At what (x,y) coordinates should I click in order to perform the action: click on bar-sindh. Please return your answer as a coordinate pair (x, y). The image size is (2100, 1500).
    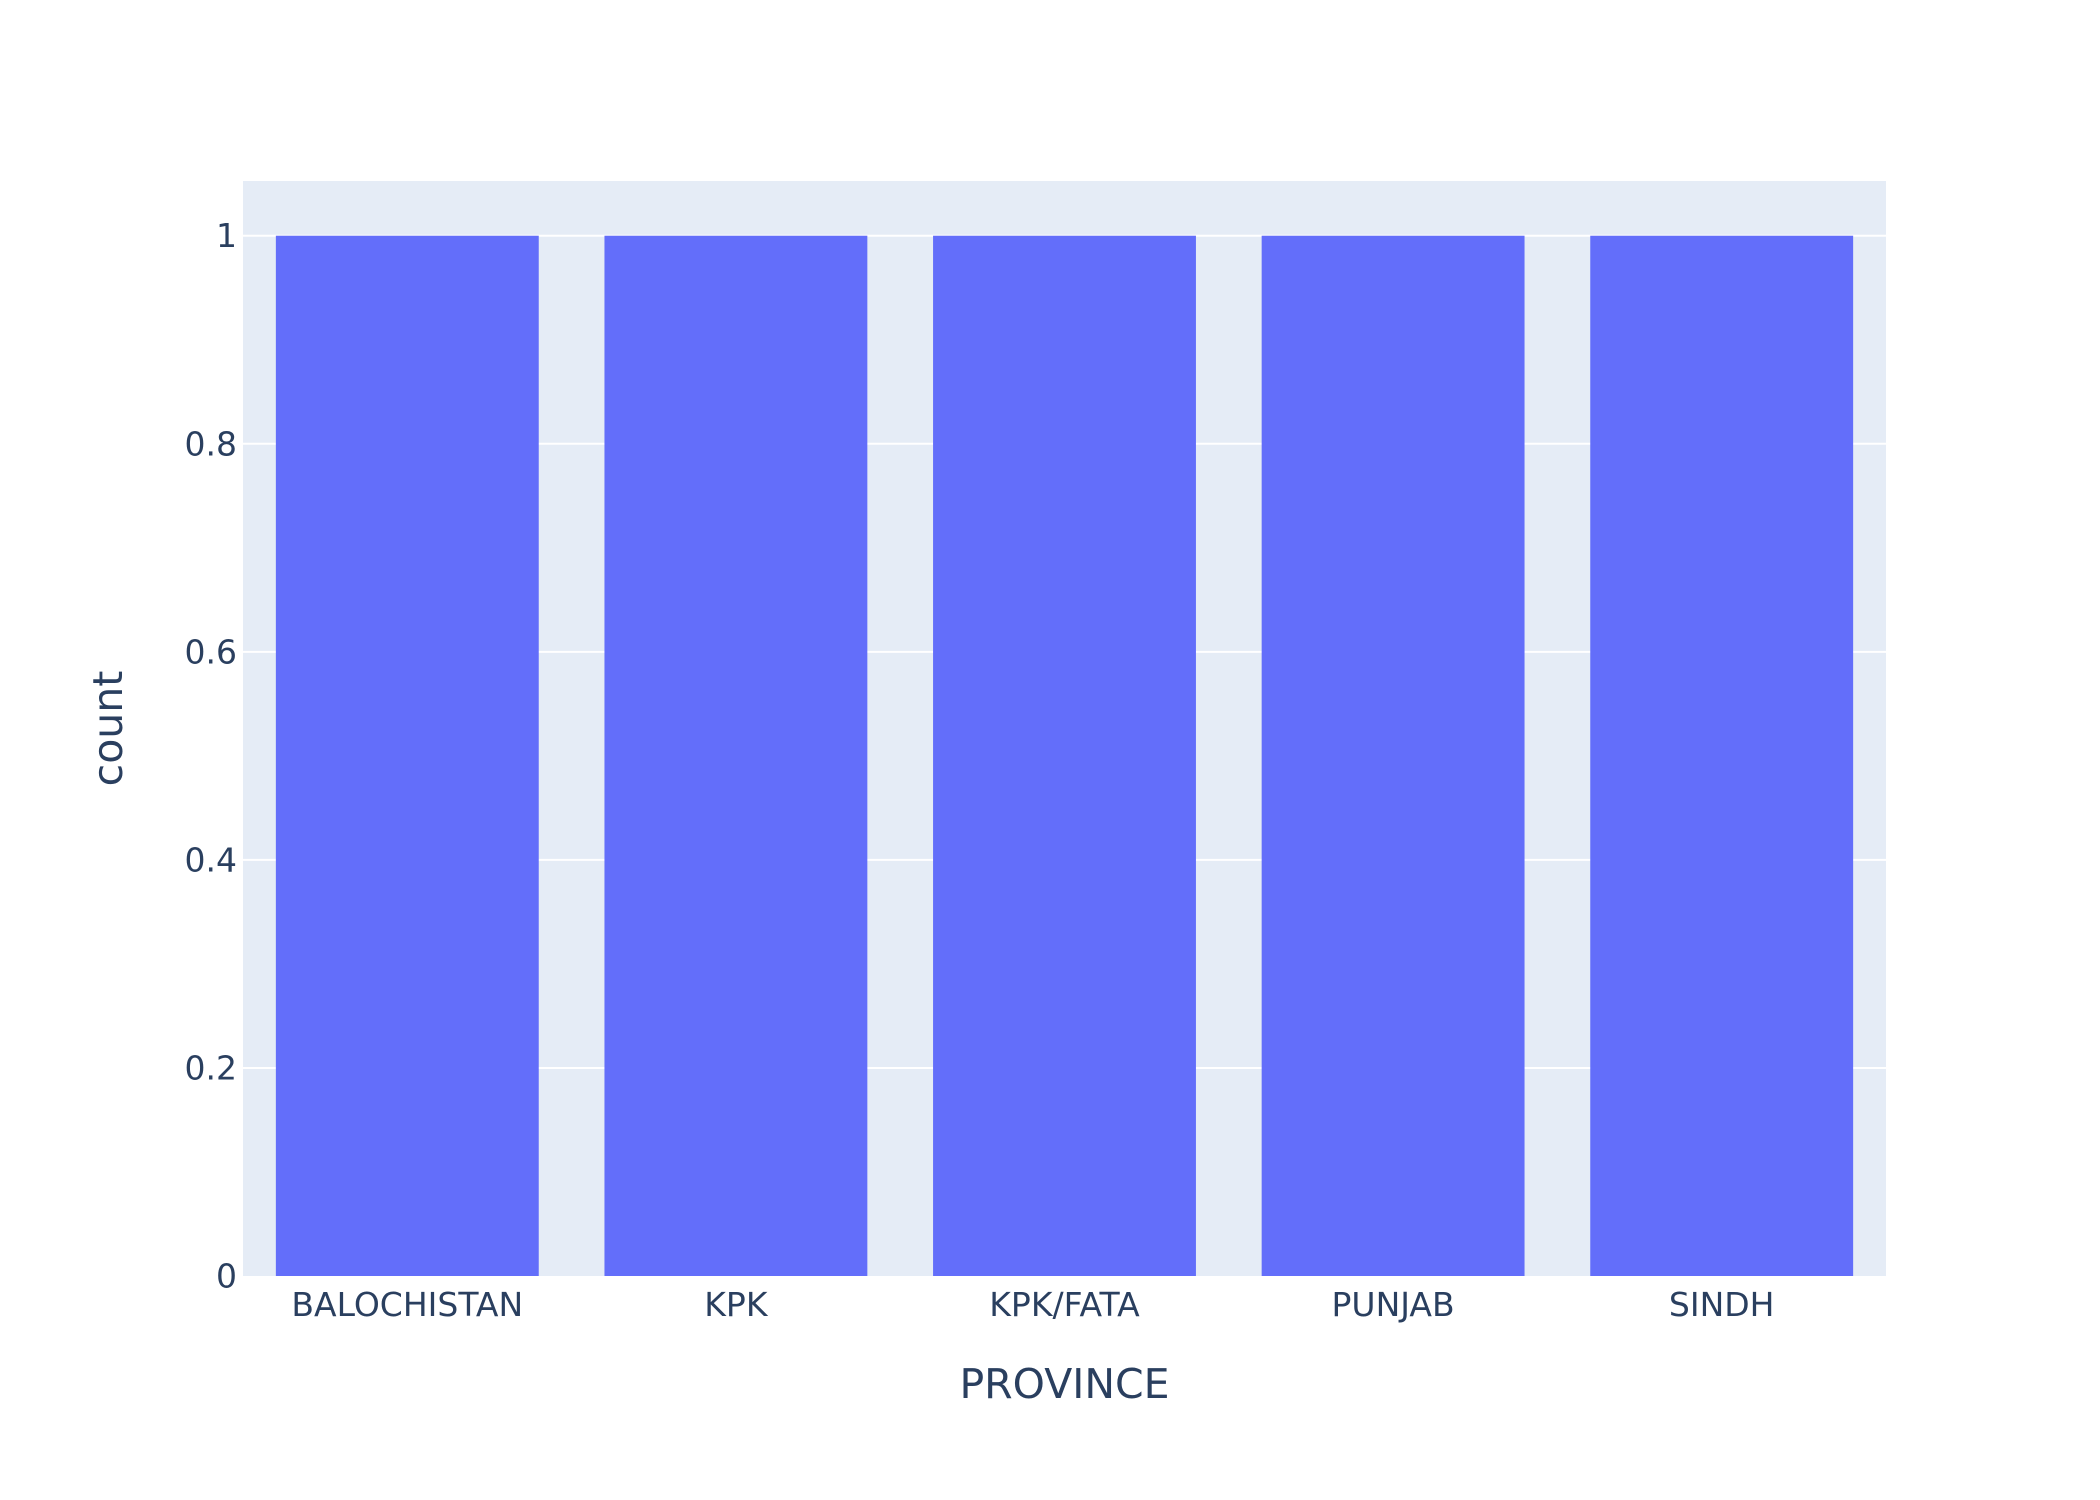
    Looking at the image, I should click on (1722, 756).